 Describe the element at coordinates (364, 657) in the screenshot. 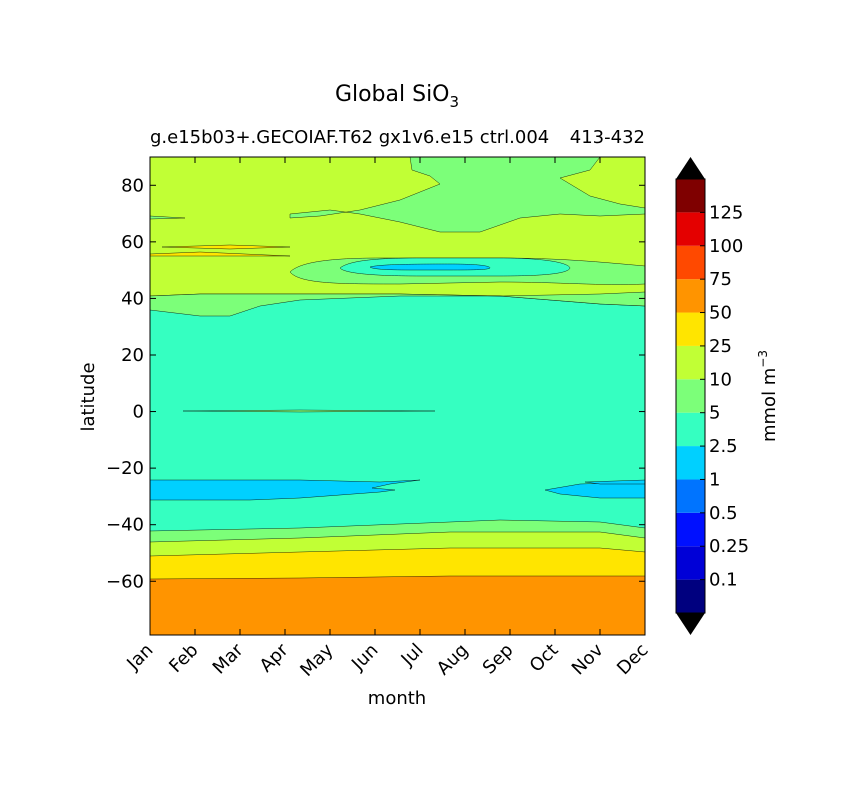

I see `x-tick-label: Jun` at that location.